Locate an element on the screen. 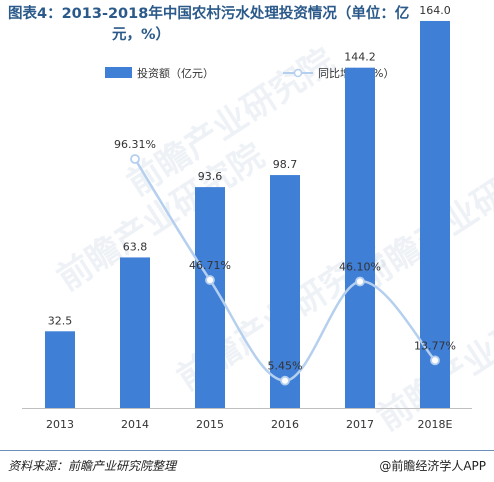  x-tick-label: 2015 is located at coordinates (210, 424).